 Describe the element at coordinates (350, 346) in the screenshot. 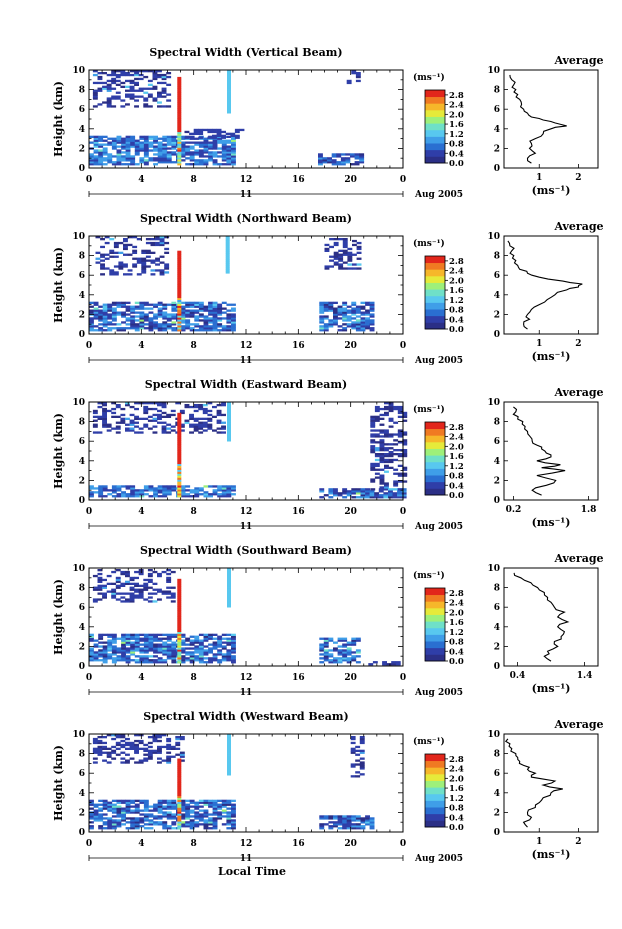

I see `x-tick-label: 20` at that location.